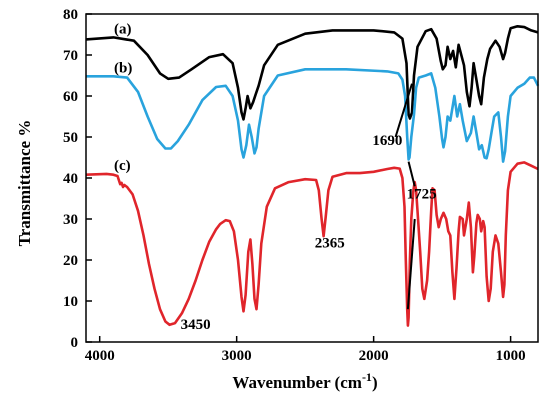  What do you see at coordinates (70, 138) in the screenshot?
I see `y-tick-label-50: 50` at bounding box center [70, 138].